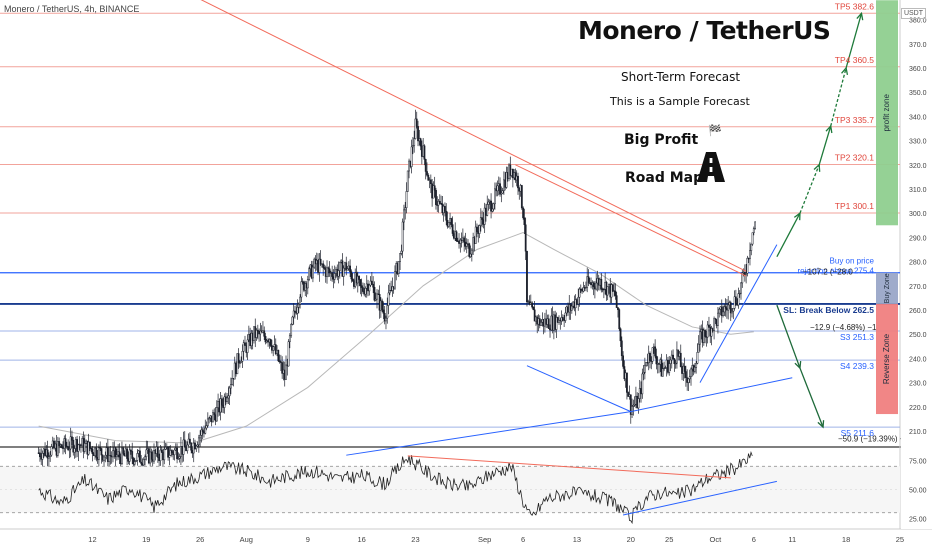 This screenshot has height=550, width=932. What do you see at coordinates (828, 310) in the screenshot?
I see `level-label-sl: SL: Break Below 262.5` at bounding box center [828, 310].